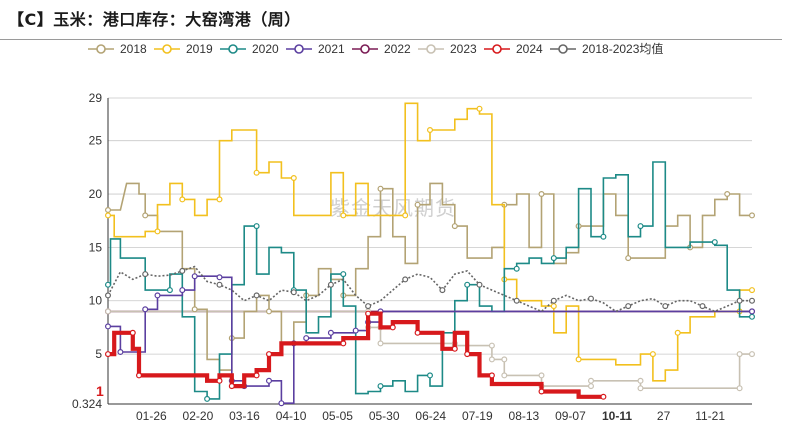 The image size is (792, 430). I want to click on y-tick-label-29: 29, so click(96, 98).